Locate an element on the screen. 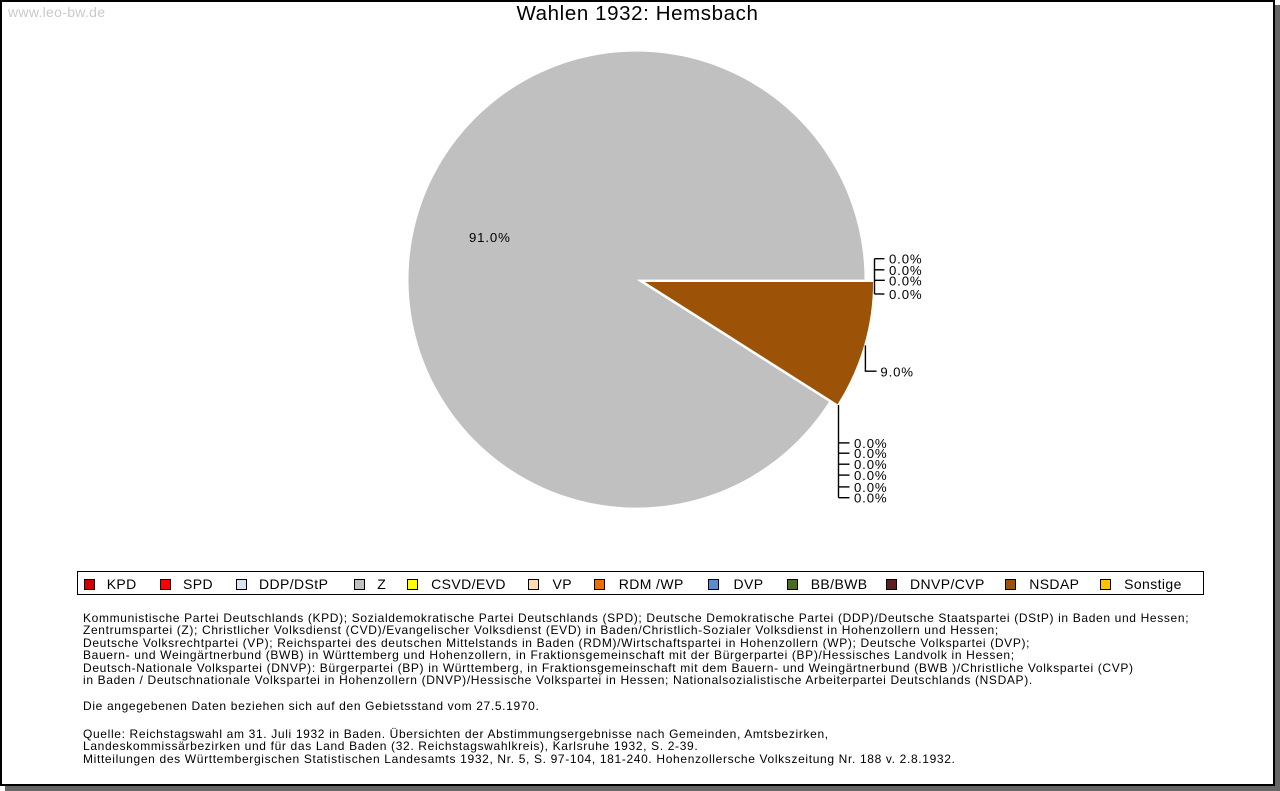  svg-text: 91.0% is located at coordinates (490, 237).